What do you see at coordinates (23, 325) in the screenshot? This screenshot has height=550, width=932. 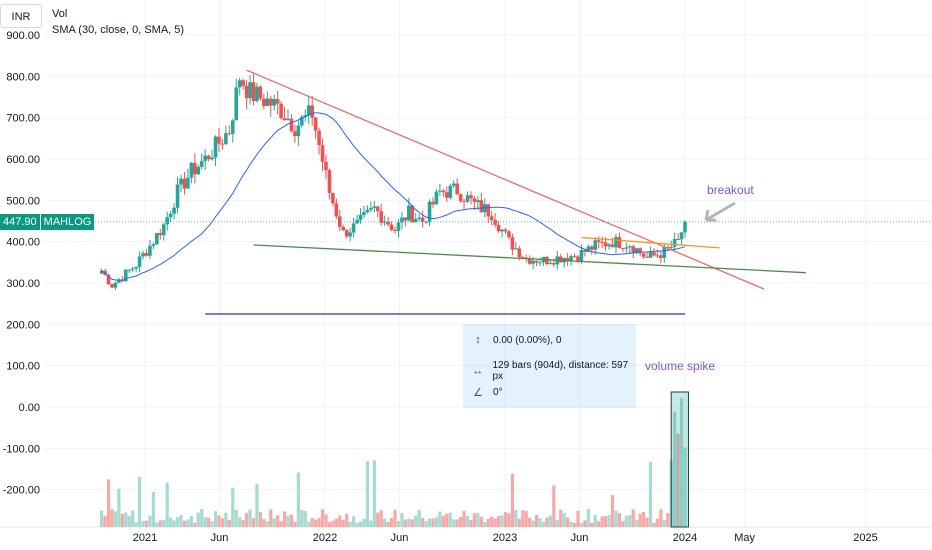 I see `y-tick-label: 200.00` at bounding box center [23, 325].